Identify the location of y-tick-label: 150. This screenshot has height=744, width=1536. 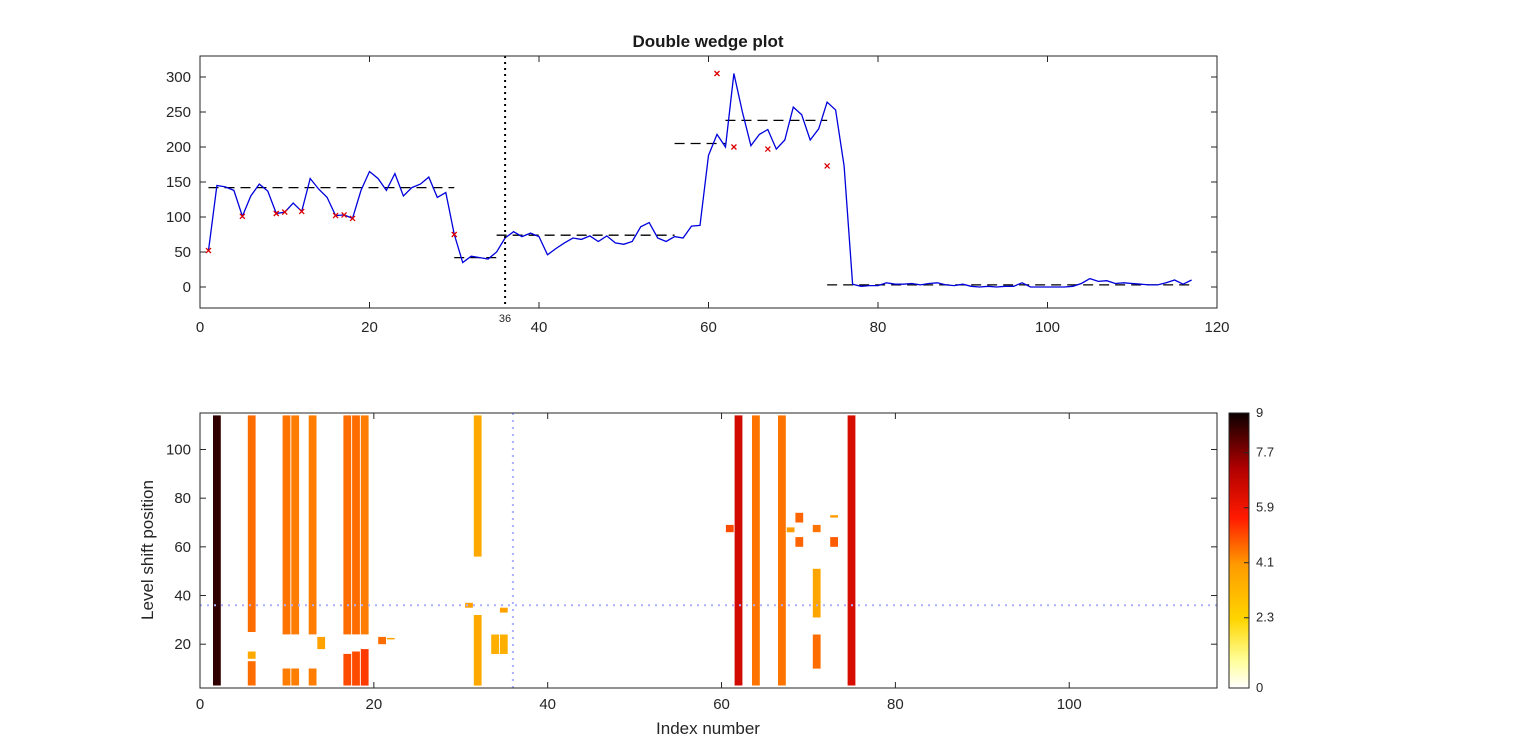
(178, 182).